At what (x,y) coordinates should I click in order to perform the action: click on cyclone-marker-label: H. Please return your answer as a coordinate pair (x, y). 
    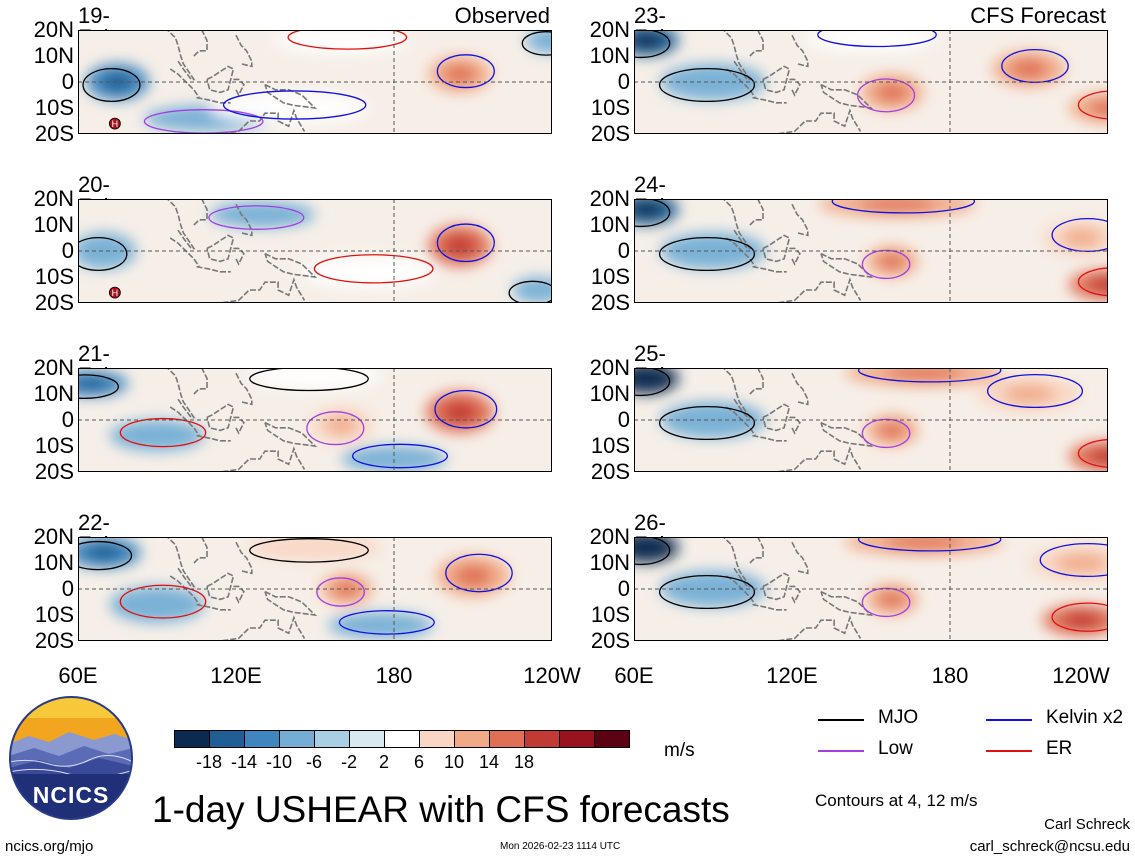
    Looking at the image, I should click on (115, 293).